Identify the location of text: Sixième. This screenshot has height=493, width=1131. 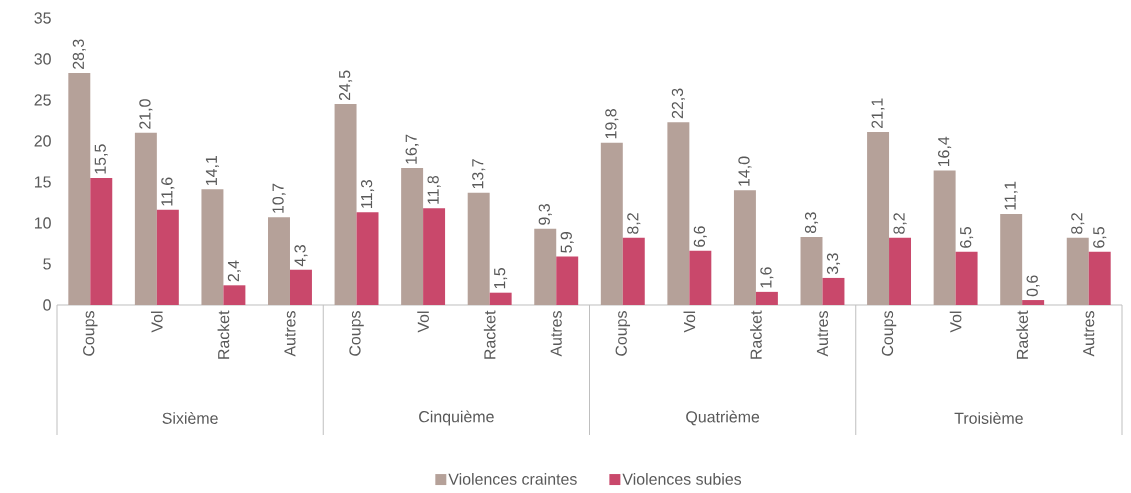
(190, 418).